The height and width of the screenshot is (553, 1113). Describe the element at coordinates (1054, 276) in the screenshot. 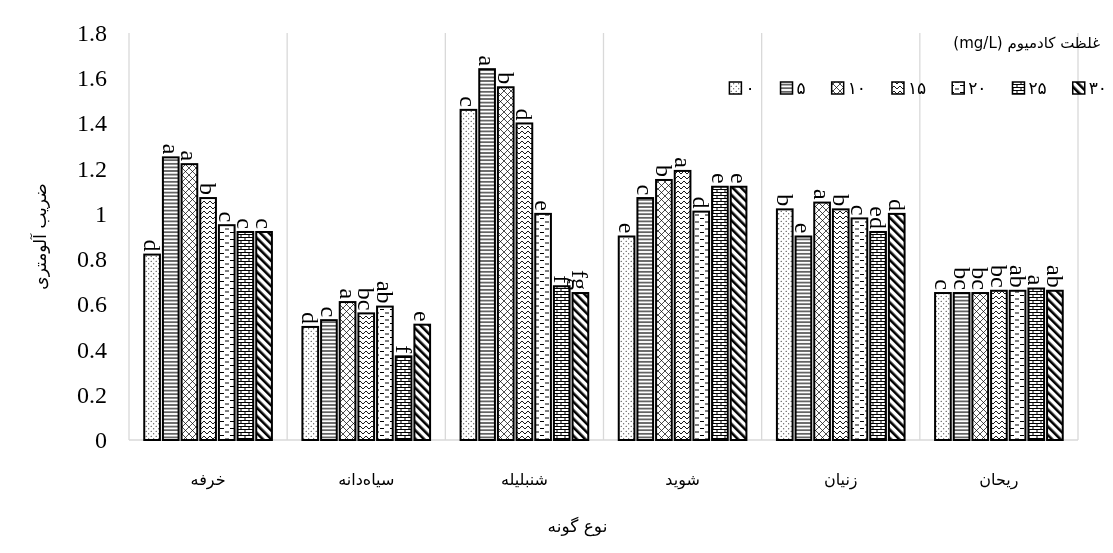

I see `data-label: ab` at that location.